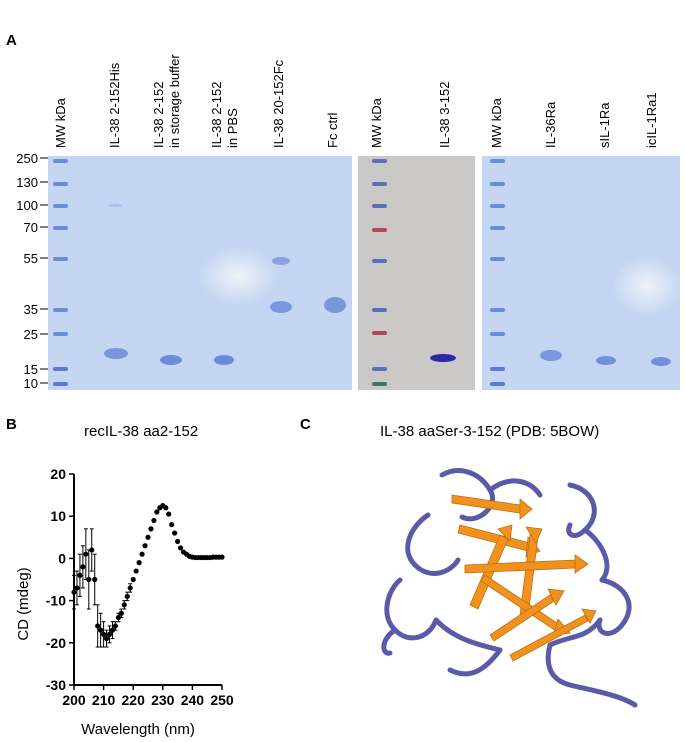 The width and height of the screenshot is (685, 742). What do you see at coordinates (193, 700) in the screenshot?
I see `cd-x-tick-label: 240` at bounding box center [193, 700].